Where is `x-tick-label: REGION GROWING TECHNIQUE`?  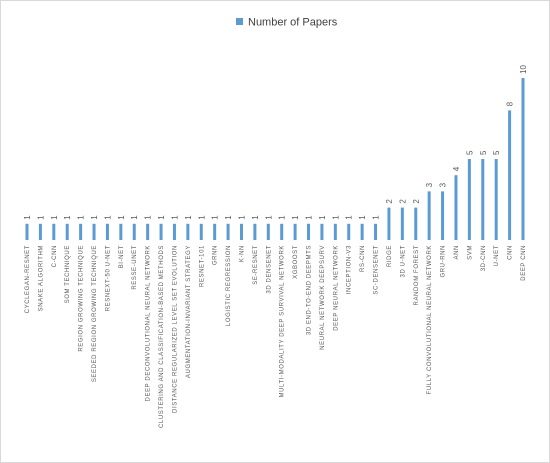 x-tick-label: REGION GROWING TECHNIQUE is located at coordinates (82, 298).